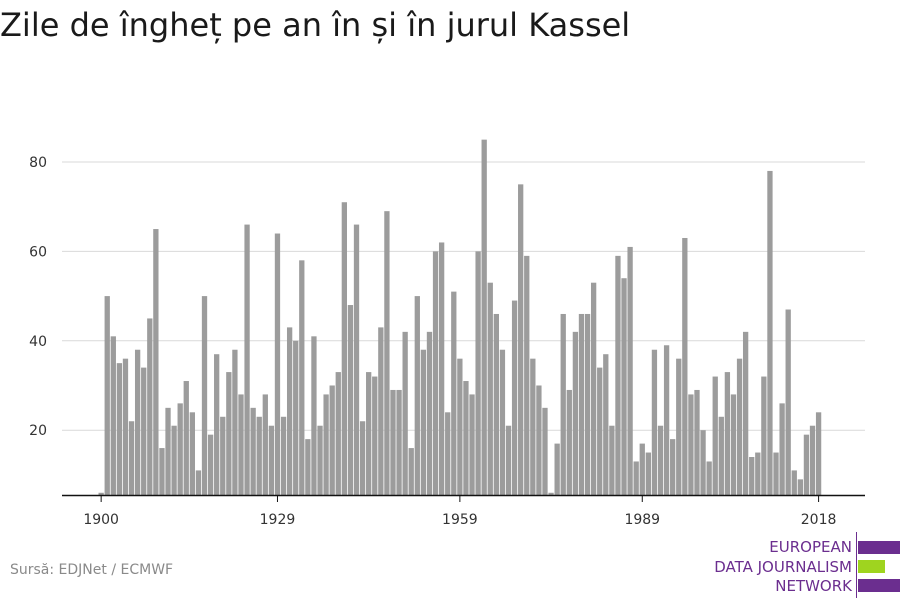 The image size is (900, 600). Describe the element at coordinates (666, 420) in the screenshot. I see `bar-1993` at that location.